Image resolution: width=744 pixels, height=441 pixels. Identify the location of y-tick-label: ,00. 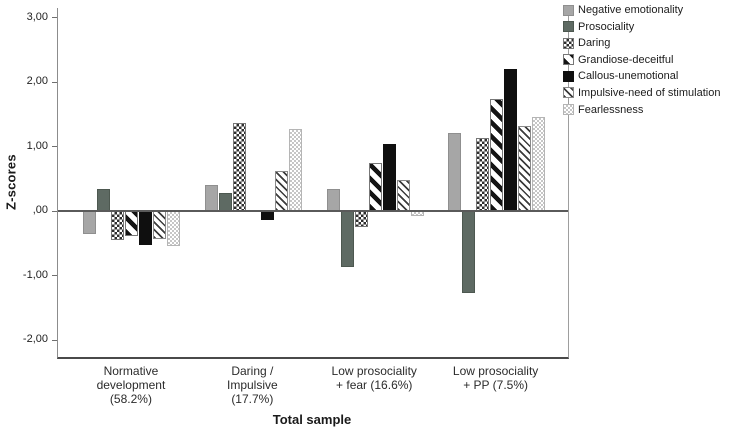
(40, 210).